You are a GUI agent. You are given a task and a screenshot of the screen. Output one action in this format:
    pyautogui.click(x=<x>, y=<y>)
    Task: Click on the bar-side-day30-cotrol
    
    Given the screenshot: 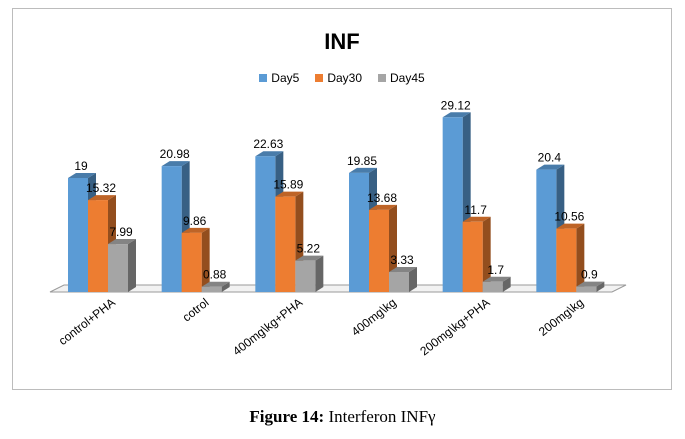 What is the action you would take?
    pyautogui.click(x=205, y=259)
    